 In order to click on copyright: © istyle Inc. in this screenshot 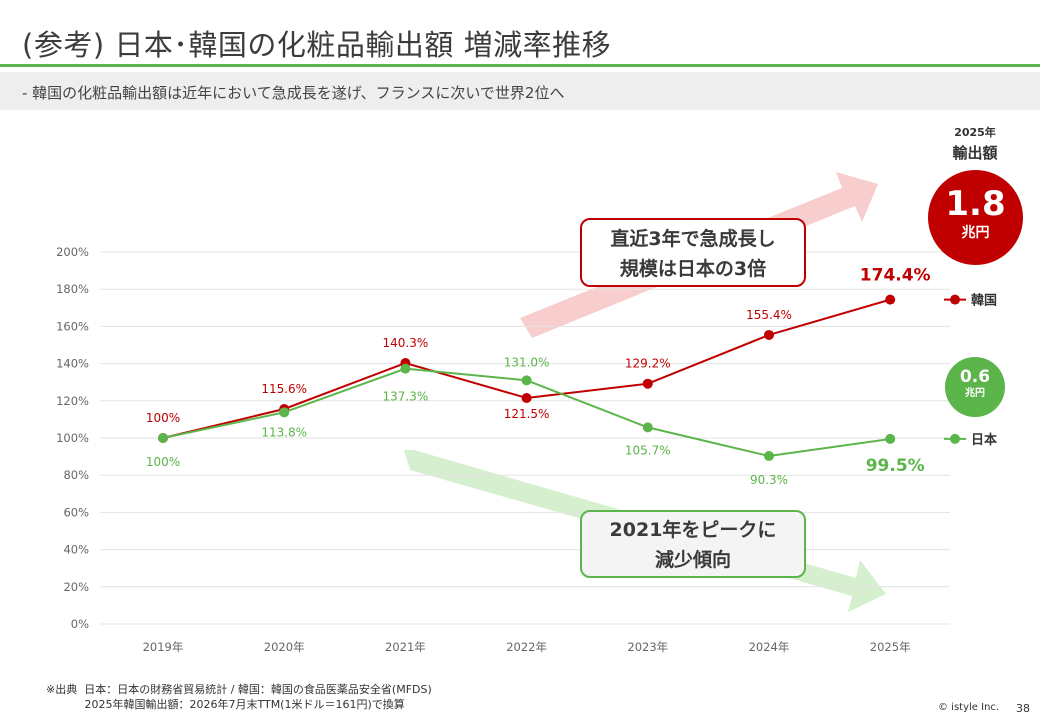, I will do `click(969, 707)`.